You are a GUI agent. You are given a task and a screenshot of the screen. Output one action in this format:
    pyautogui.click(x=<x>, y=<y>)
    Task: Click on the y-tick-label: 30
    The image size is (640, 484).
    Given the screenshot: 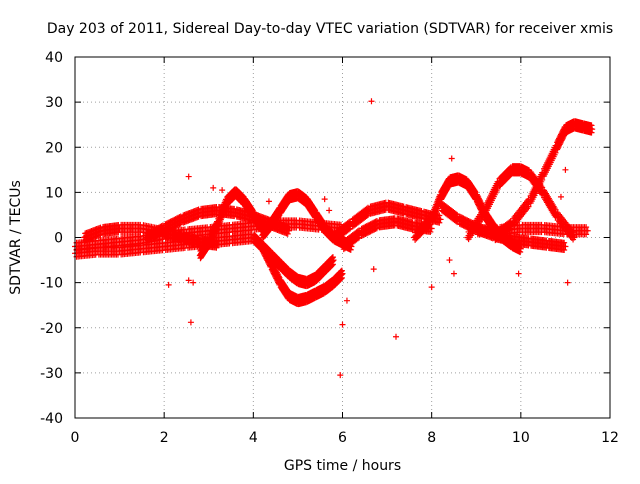 What is the action you would take?
    pyautogui.click(x=54, y=103)
    